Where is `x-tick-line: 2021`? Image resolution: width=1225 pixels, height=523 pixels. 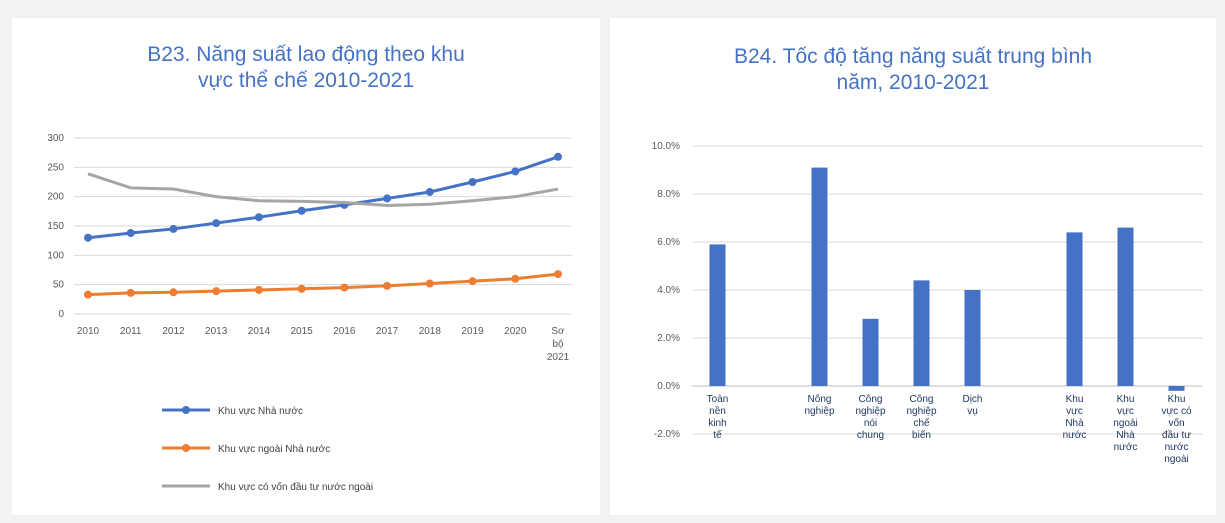
x-tick-line: 2021 is located at coordinates (558, 357).